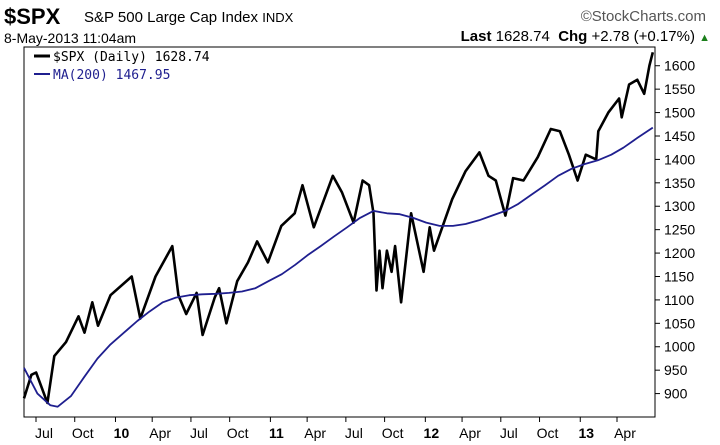 This screenshot has height=445, width=720. Describe the element at coordinates (676, 394) in the screenshot. I see `y-tick-label: 900` at that location.